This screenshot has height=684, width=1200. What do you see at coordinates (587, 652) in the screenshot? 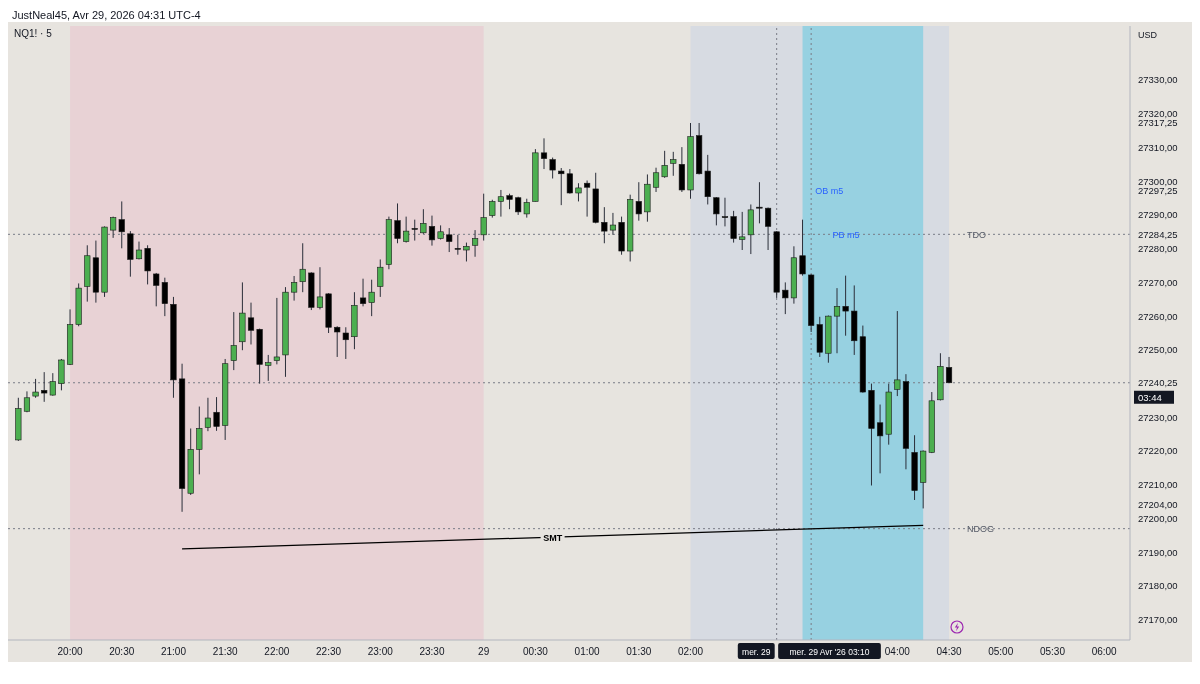
I see `x-tick-label: 01:00` at bounding box center [587, 652].